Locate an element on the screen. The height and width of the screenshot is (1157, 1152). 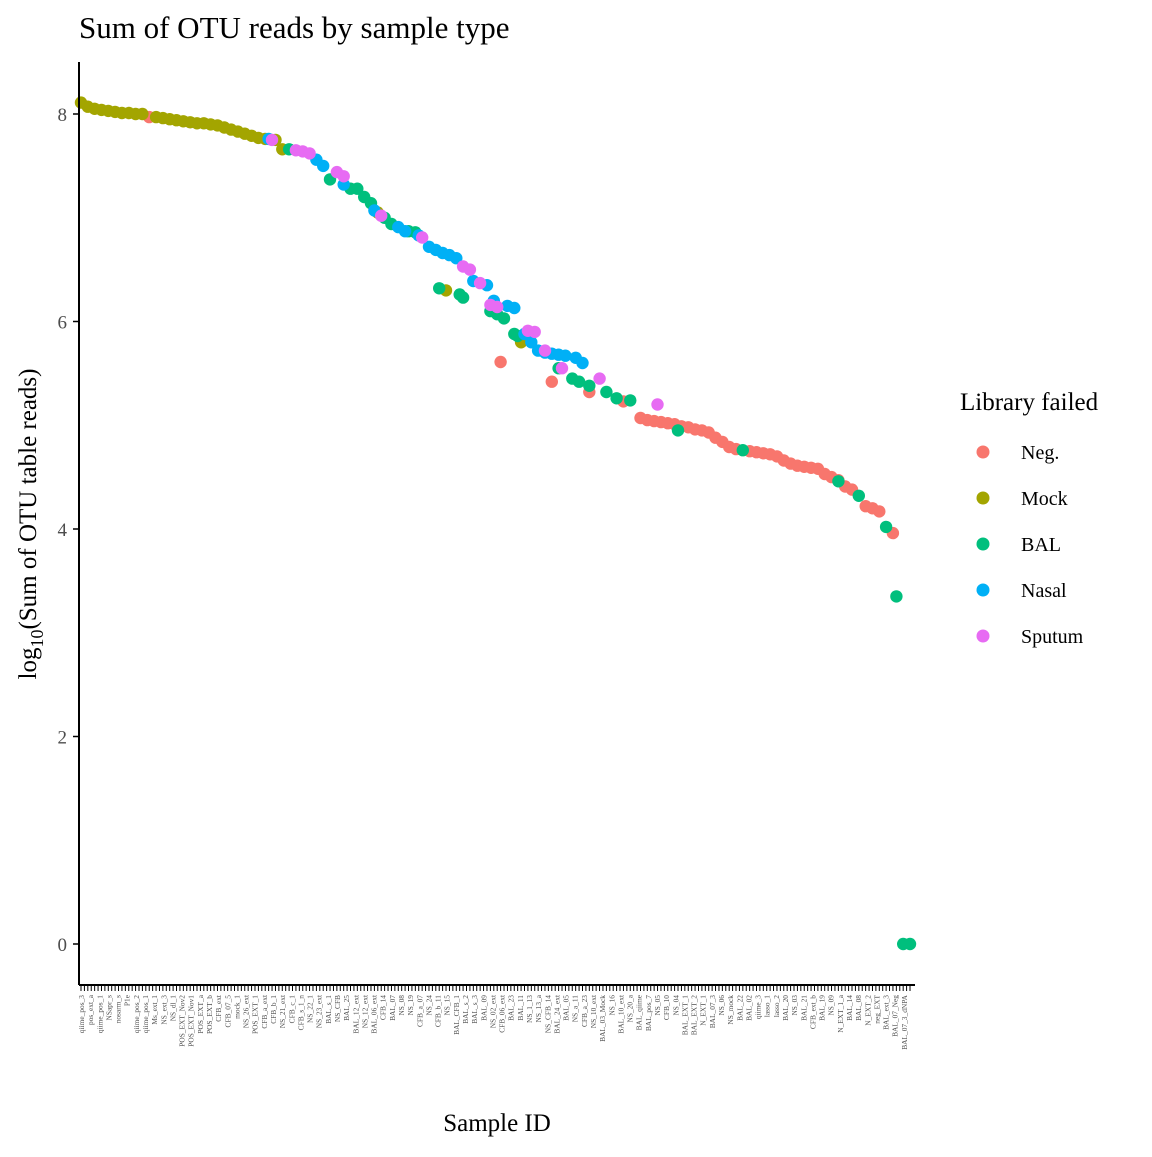
x-tick-label: NS_10_ext is located at coordinates (593, 1011).